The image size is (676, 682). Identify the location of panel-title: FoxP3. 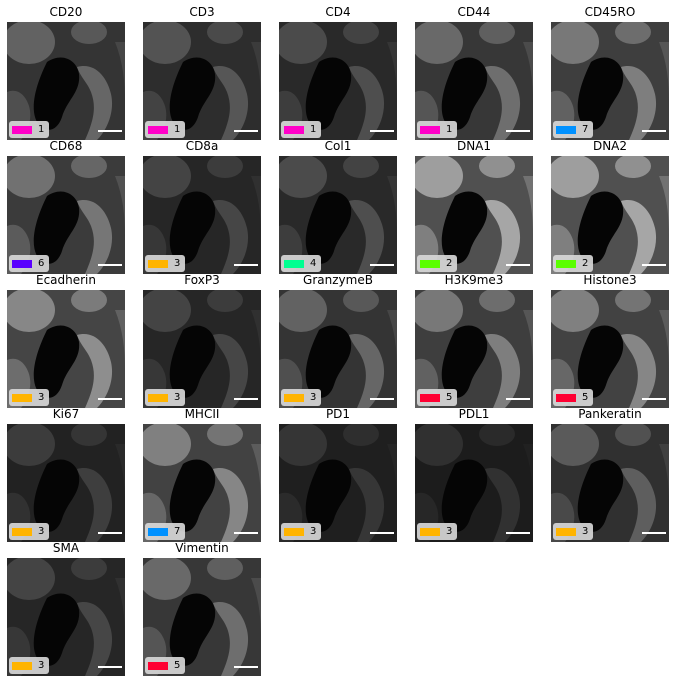
(202, 280).